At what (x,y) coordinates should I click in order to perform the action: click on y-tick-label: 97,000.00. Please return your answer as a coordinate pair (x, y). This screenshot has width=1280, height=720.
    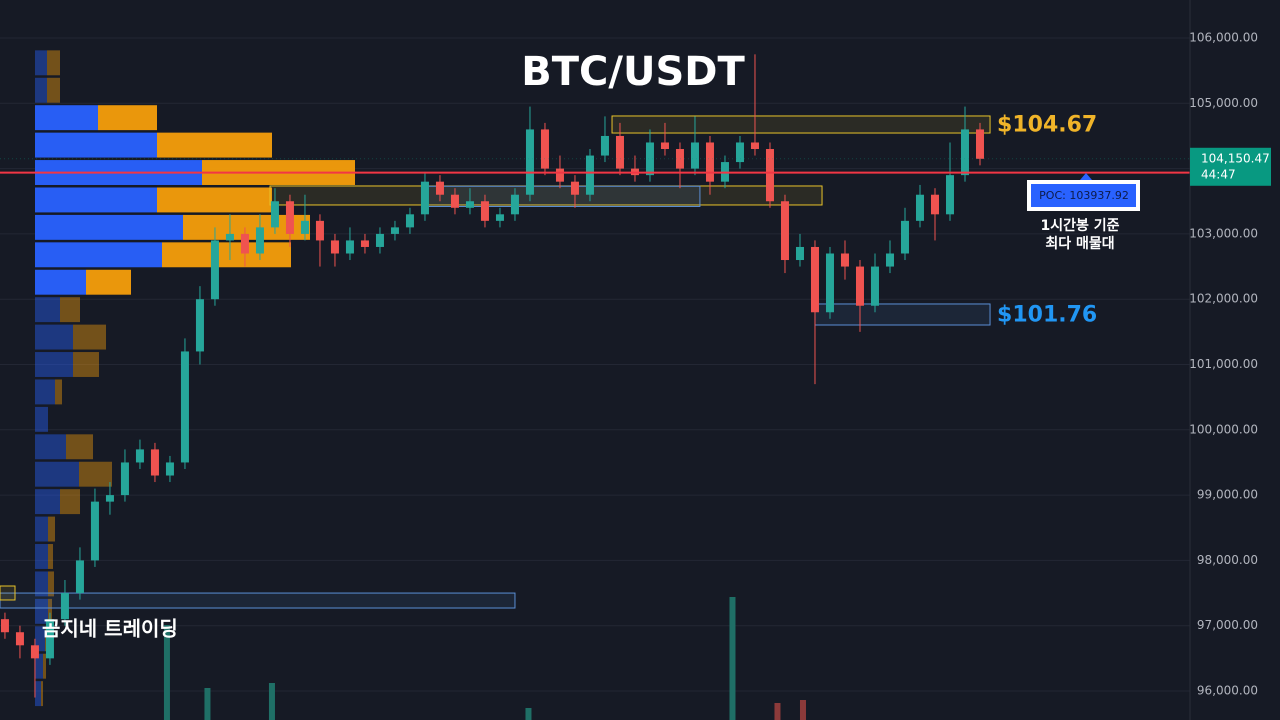
    Looking at the image, I should click on (1227, 625).